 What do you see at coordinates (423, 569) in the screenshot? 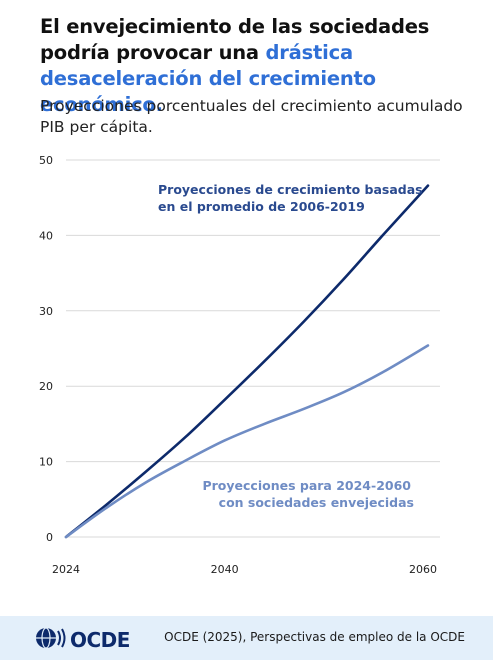
I see `x-tick-label-2060: 2060` at bounding box center [423, 569].